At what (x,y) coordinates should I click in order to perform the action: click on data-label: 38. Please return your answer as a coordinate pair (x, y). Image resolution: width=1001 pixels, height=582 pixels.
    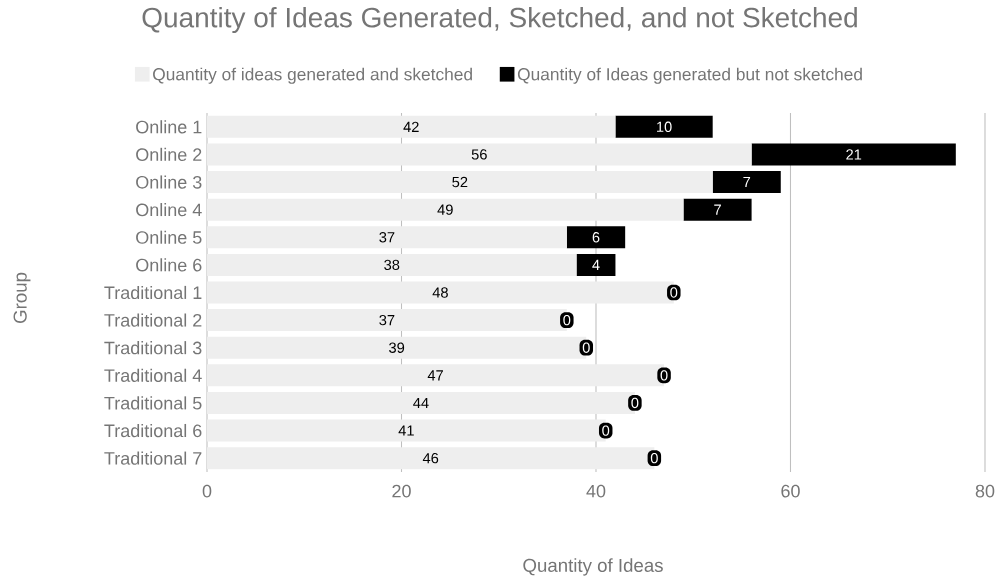
    Looking at the image, I should click on (392, 265).